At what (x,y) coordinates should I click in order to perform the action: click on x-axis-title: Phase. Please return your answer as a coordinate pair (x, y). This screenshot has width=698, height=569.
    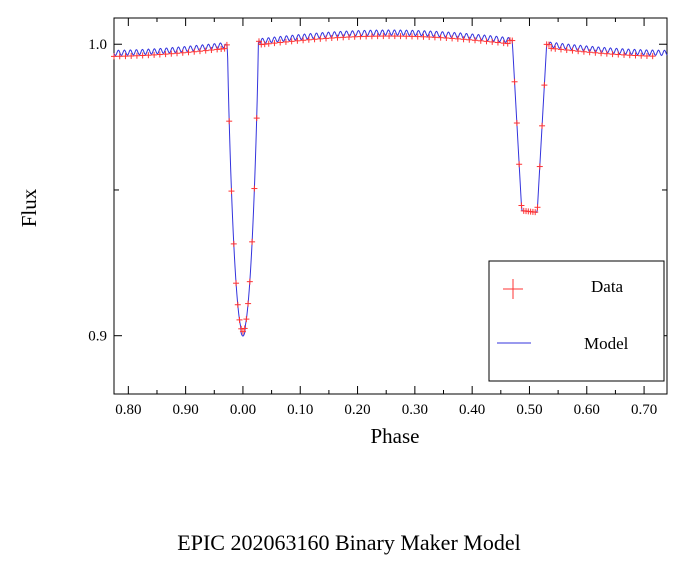
    Looking at the image, I should click on (395, 436).